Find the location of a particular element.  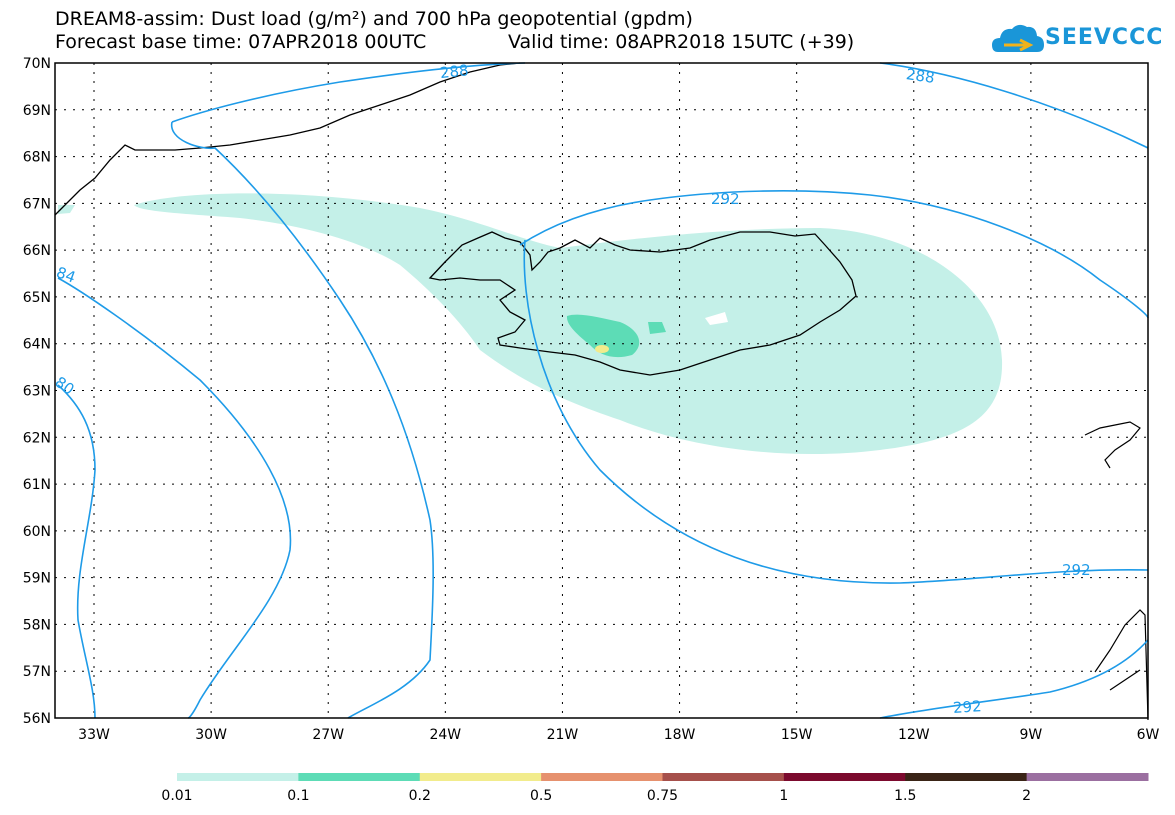

contour-288-ne is located at coordinates (1014, 105).